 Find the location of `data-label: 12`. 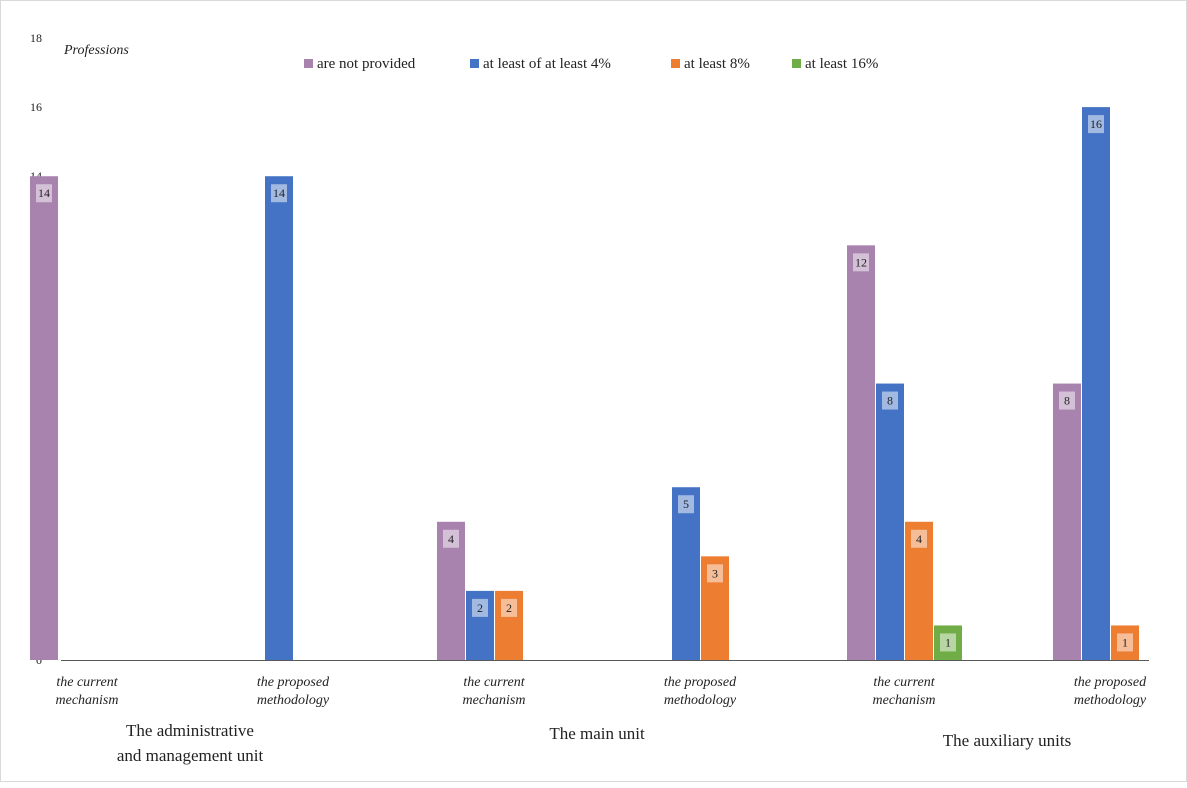

data-label: 12 is located at coordinates (861, 262).